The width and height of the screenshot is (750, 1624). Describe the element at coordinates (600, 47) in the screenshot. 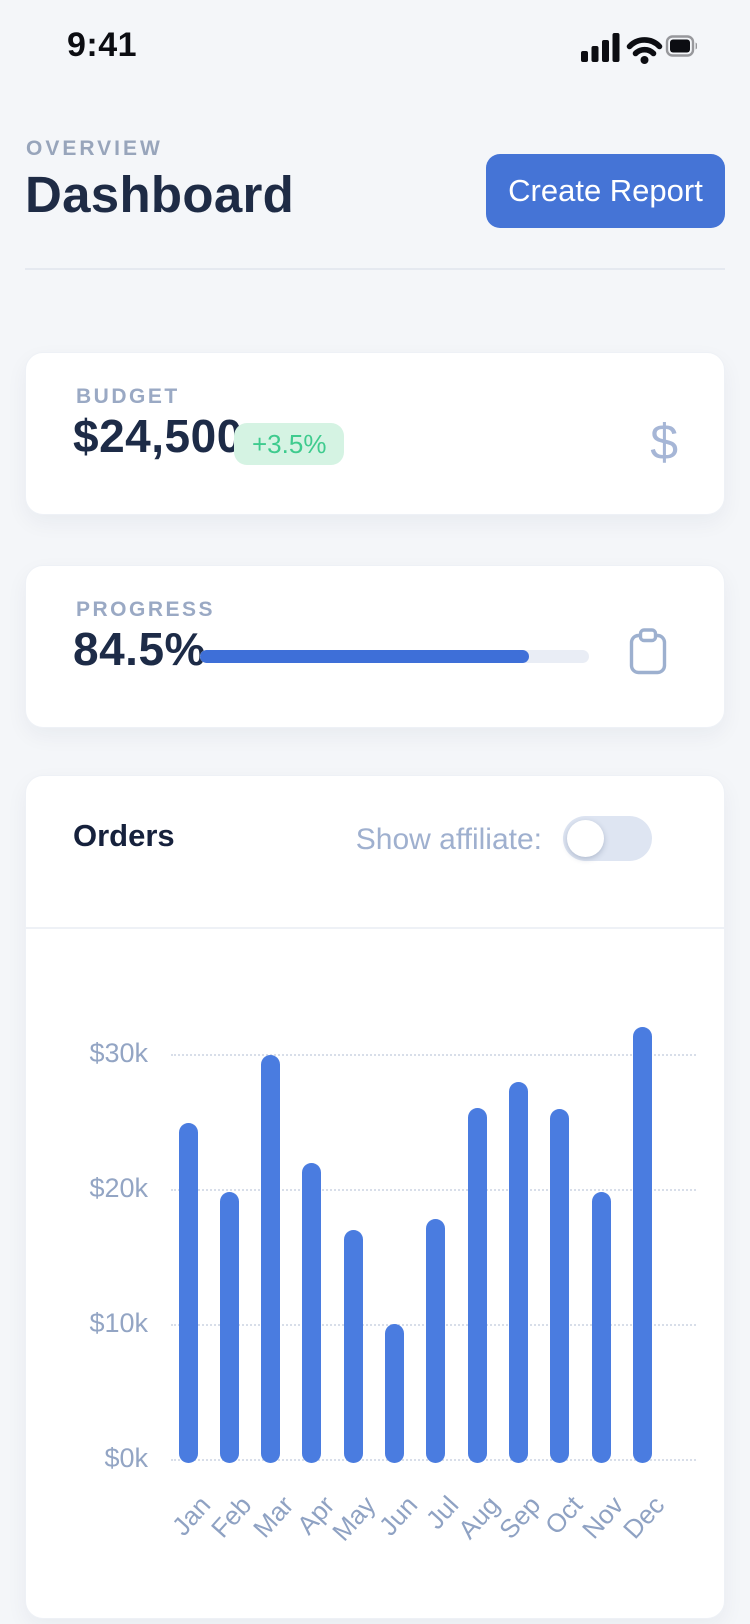

I see `cellular-signal-icon` at that location.